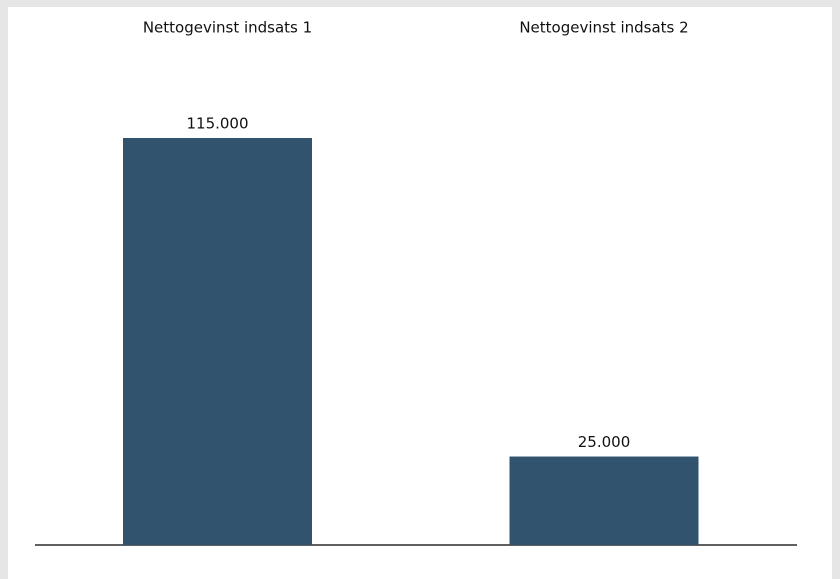 The width and height of the screenshot is (840, 579). What do you see at coordinates (604, 500) in the screenshot?
I see `bar` at bounding box center [604, 500].